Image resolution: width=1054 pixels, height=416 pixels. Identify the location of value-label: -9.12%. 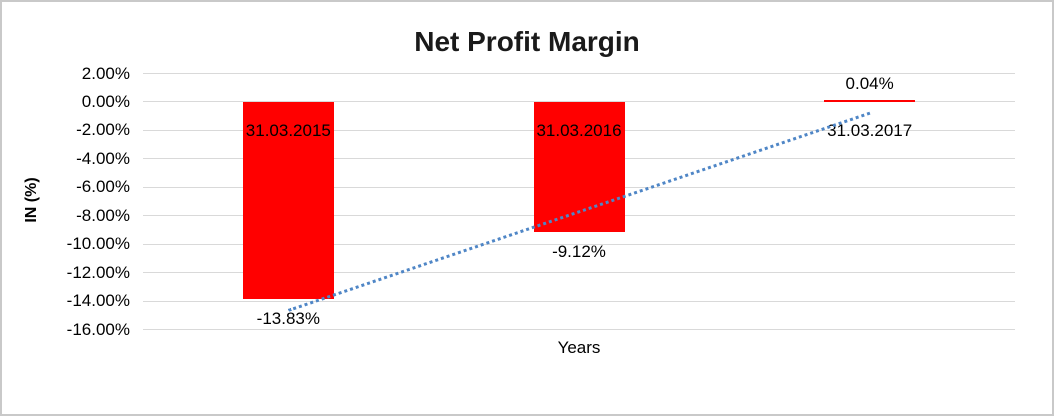
(579, 251).